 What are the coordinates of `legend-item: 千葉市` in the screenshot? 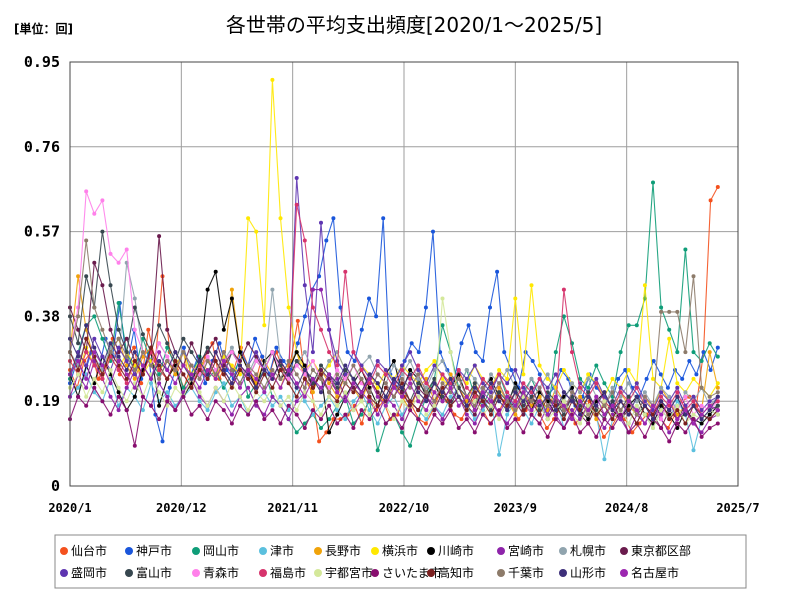 It's located at (520, 572).